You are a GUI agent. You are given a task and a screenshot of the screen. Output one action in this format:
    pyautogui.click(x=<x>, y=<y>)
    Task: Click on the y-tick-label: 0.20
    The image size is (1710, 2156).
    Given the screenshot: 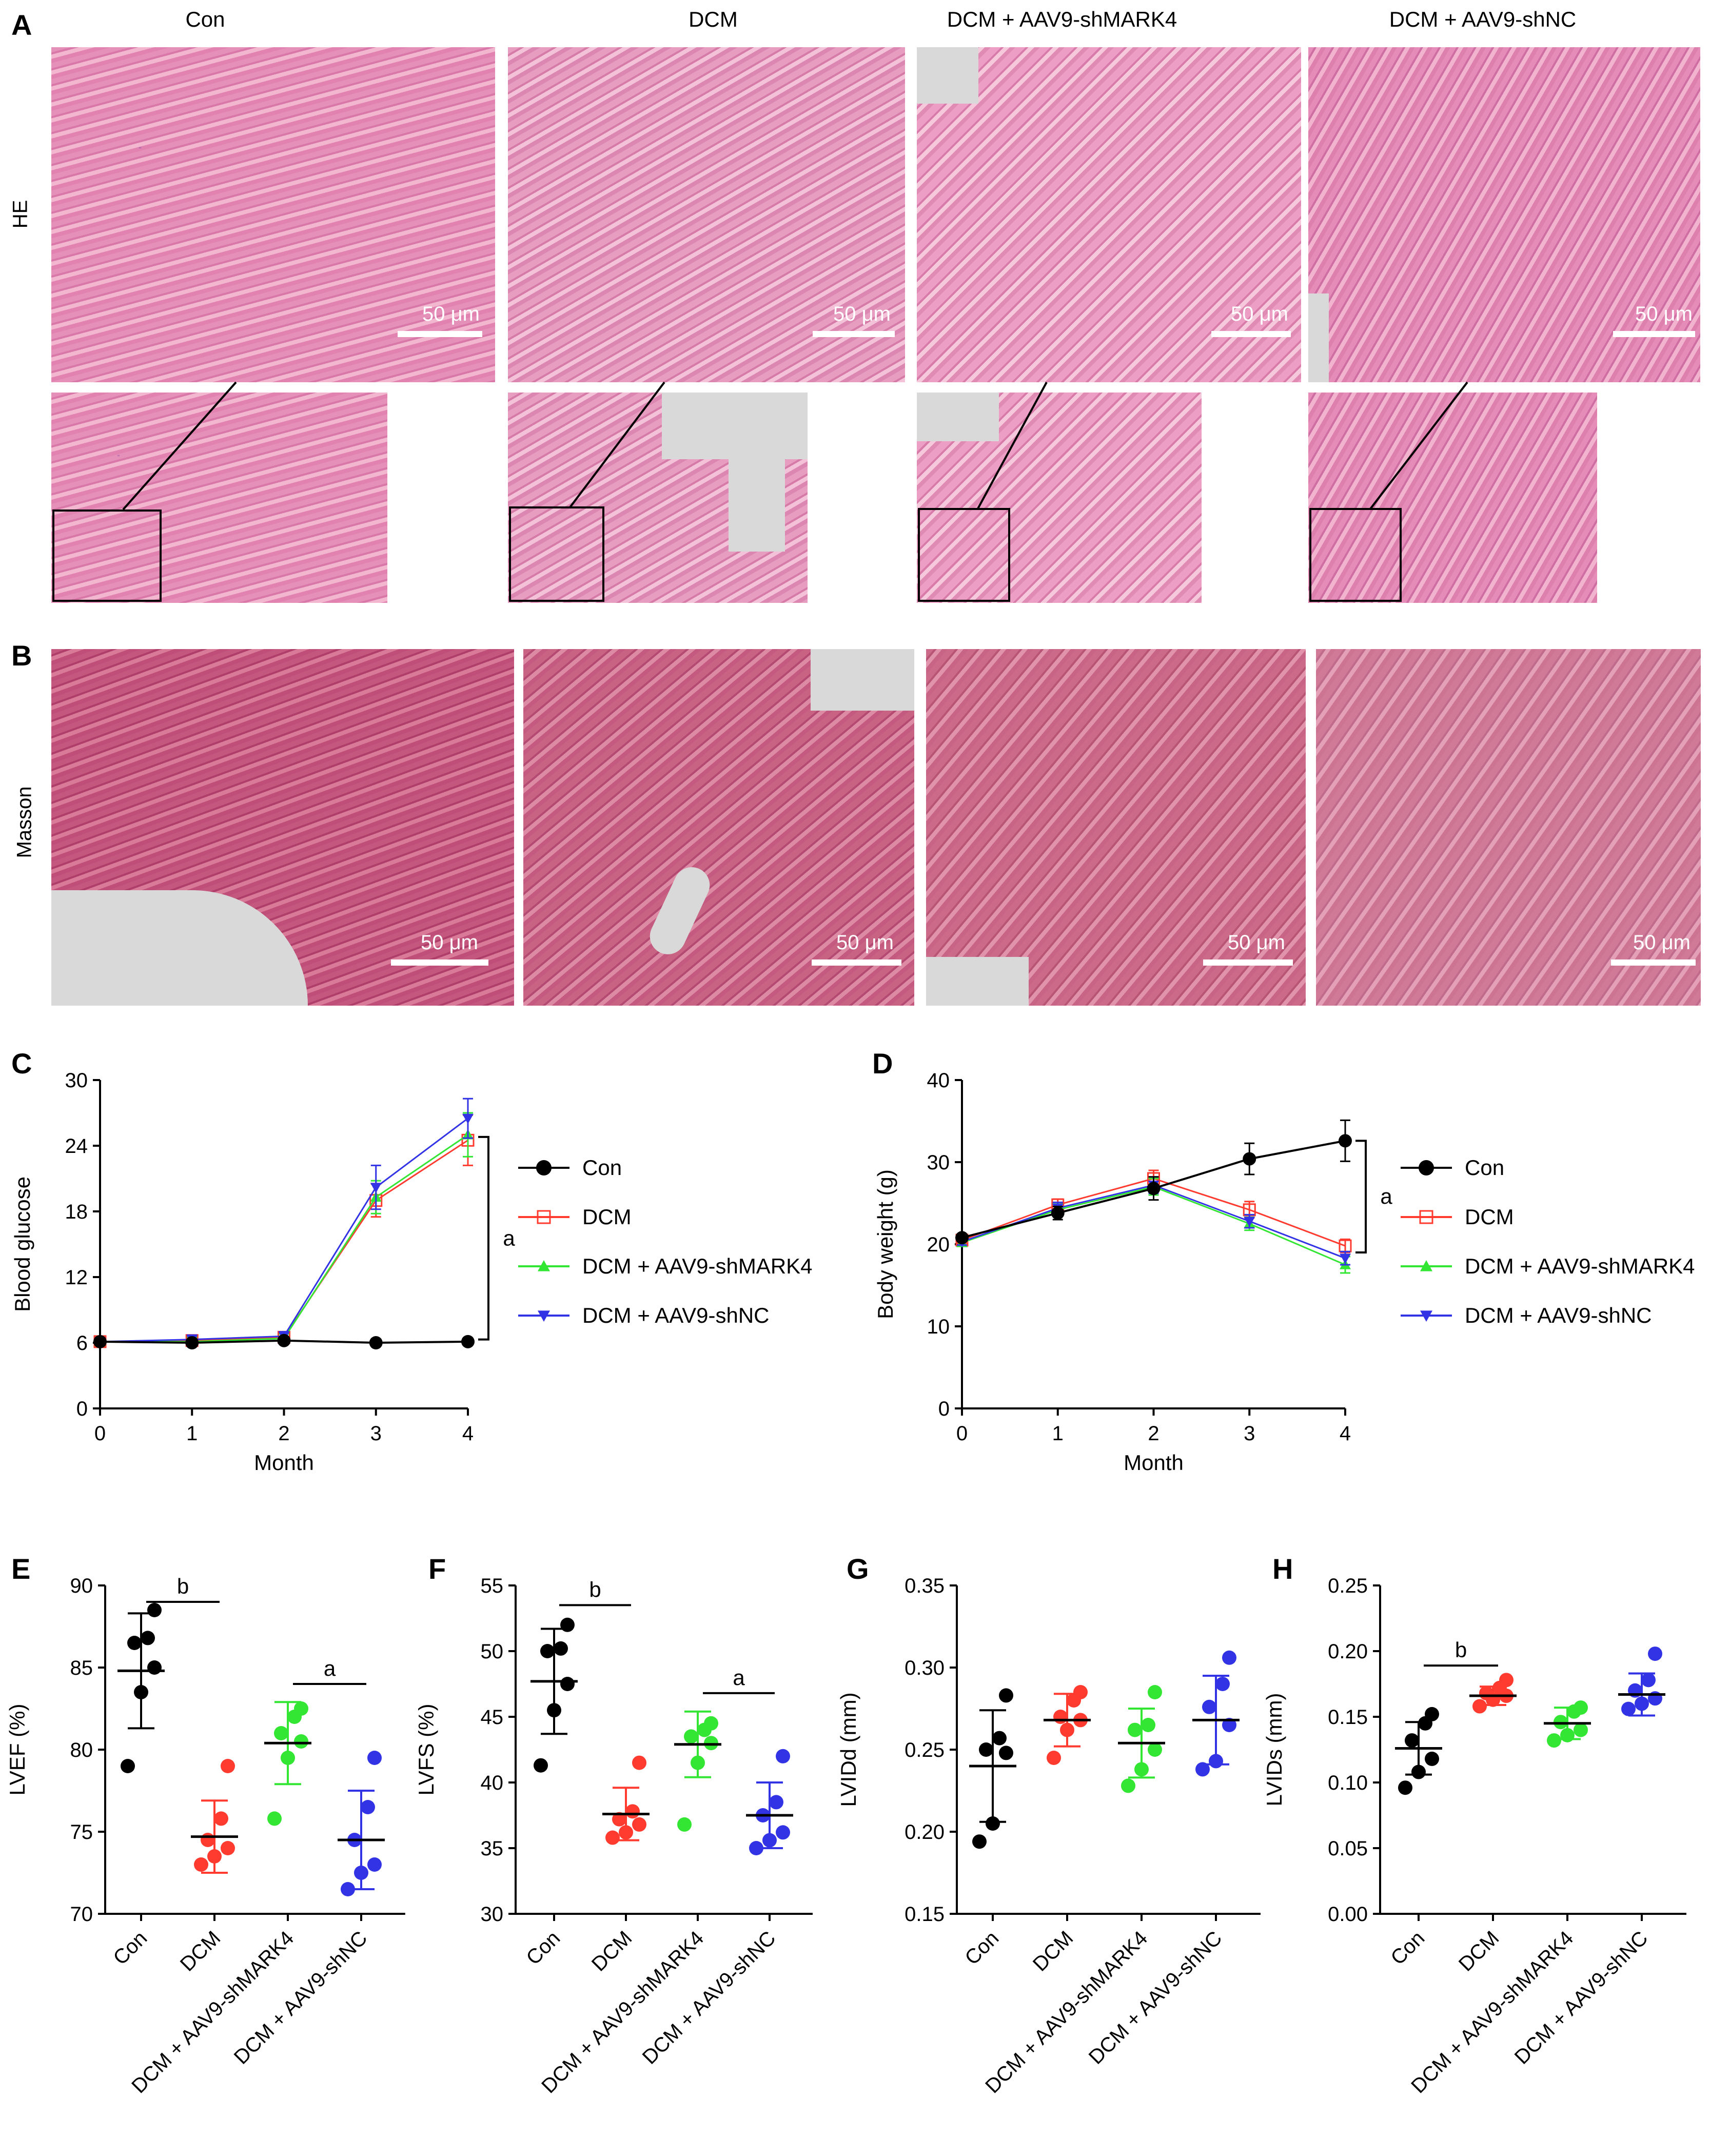 What is the action you would take?
    pyautogui.click(x=925, y=1832)
    